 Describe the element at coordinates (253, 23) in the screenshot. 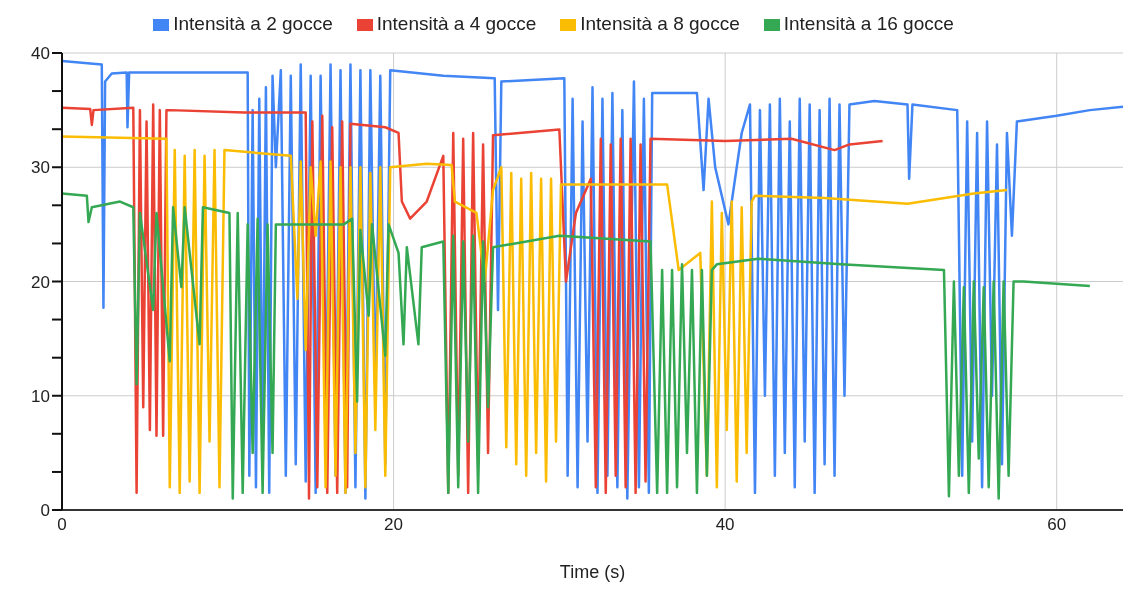

I see `legend-label: Intensità a 2 gocce` at that location.